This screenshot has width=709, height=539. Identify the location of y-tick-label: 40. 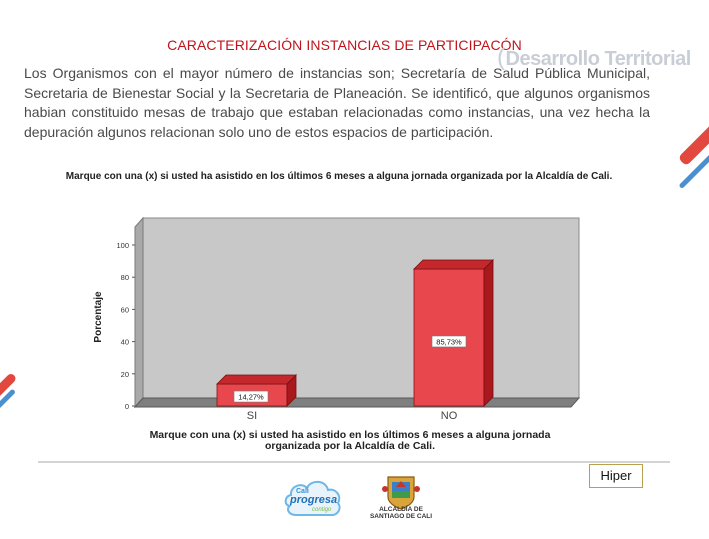
(125, 342).